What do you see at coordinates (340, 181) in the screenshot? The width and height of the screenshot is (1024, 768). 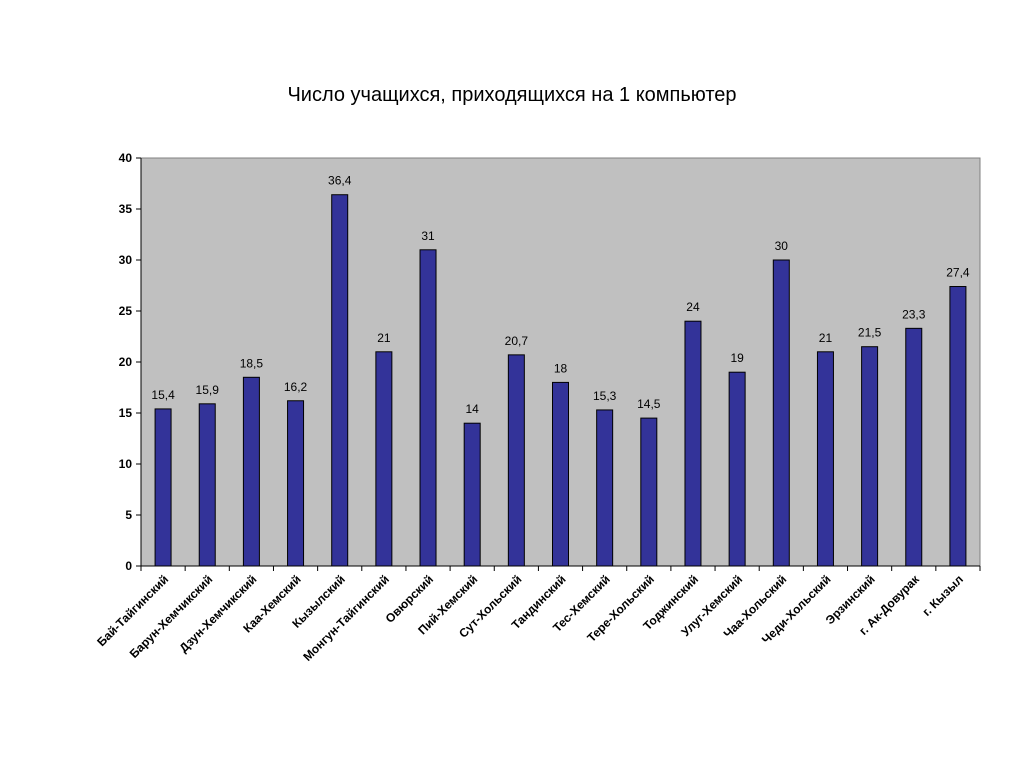 I see `data-label: 36,4` at bounding box center [340, 181].